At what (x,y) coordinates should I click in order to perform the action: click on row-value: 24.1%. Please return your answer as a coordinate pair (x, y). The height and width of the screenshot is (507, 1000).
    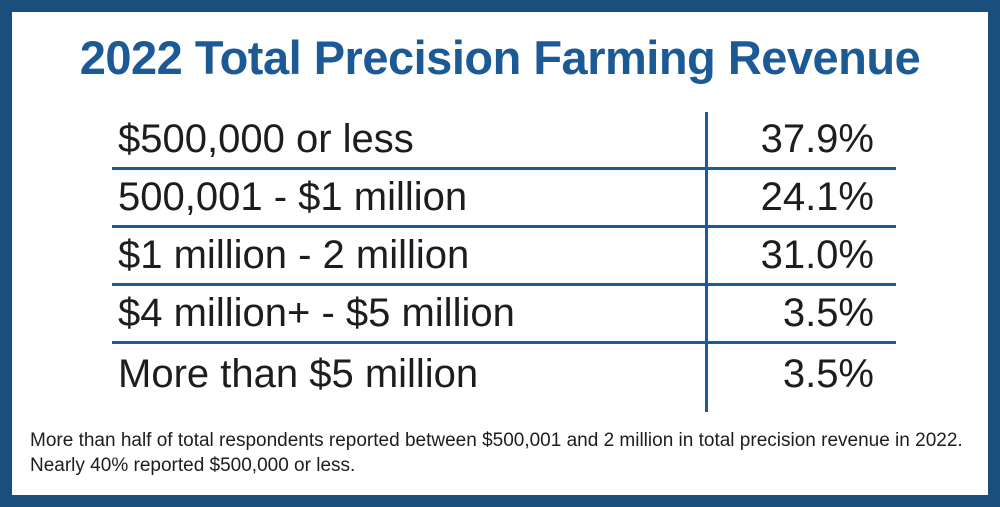
    Looking at the image, I should click on (817, 197).